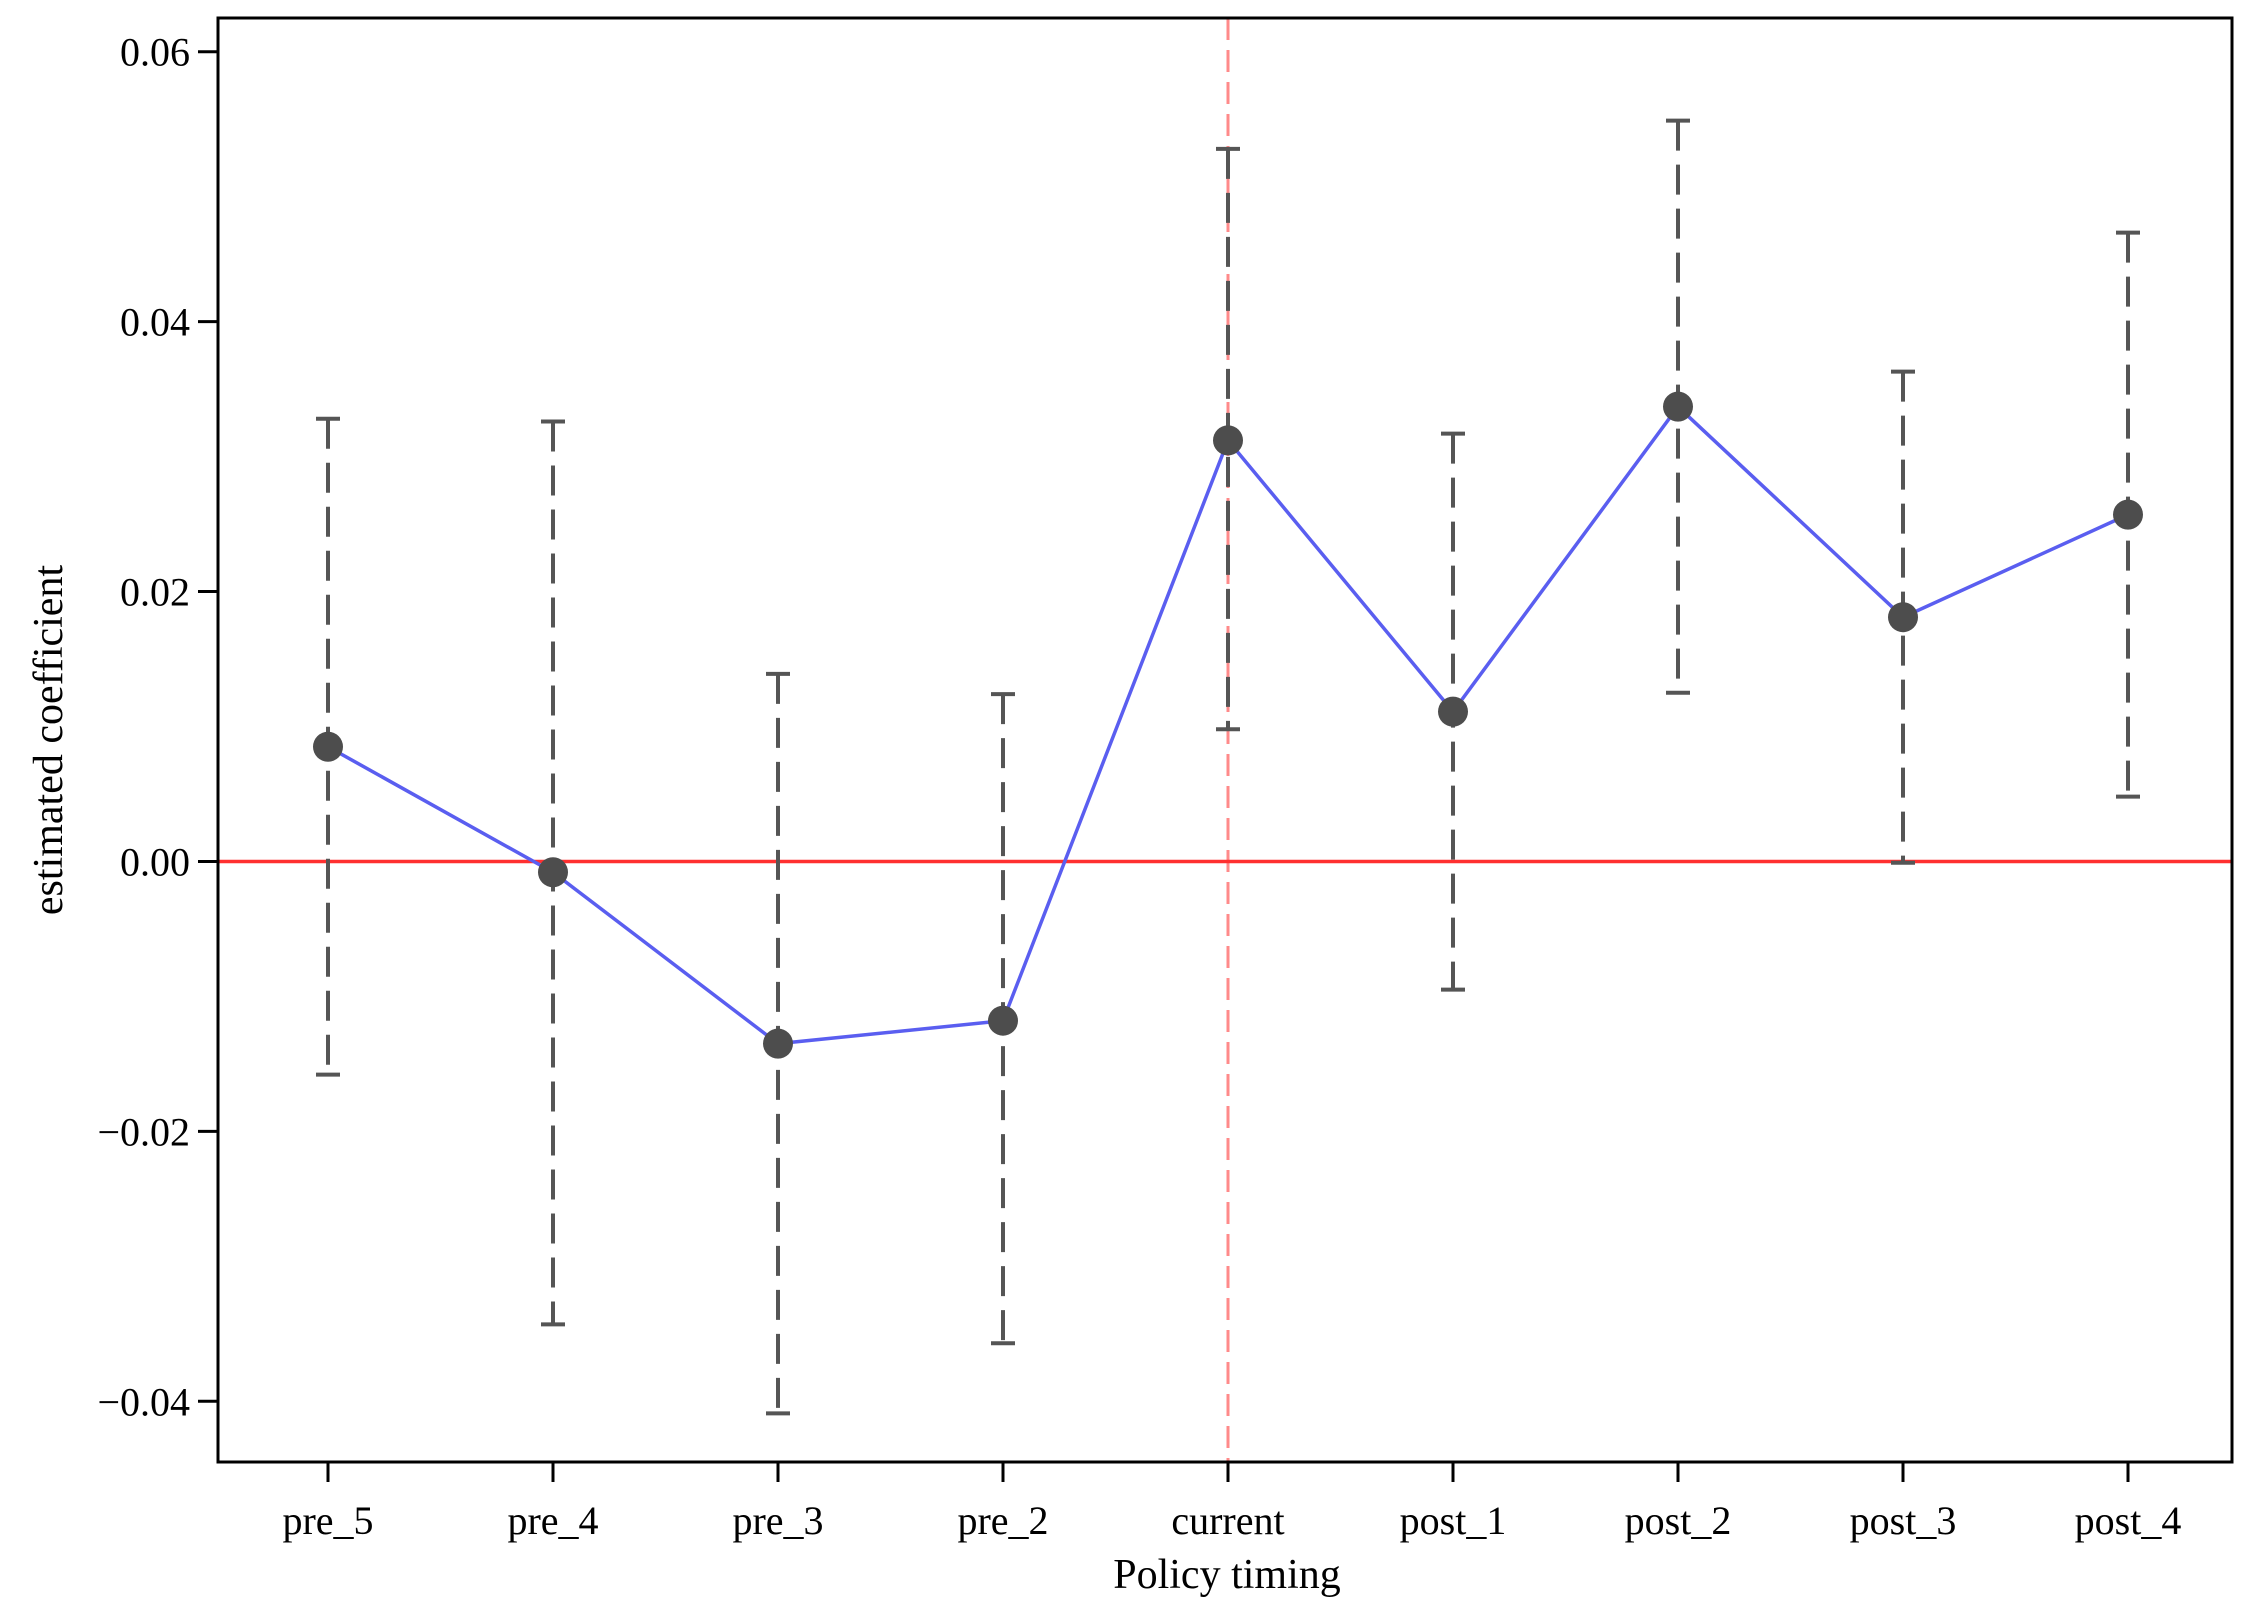 The image size is (2263, 1606). I want to click on y-tick-label: 0.06, so click(155, 52).